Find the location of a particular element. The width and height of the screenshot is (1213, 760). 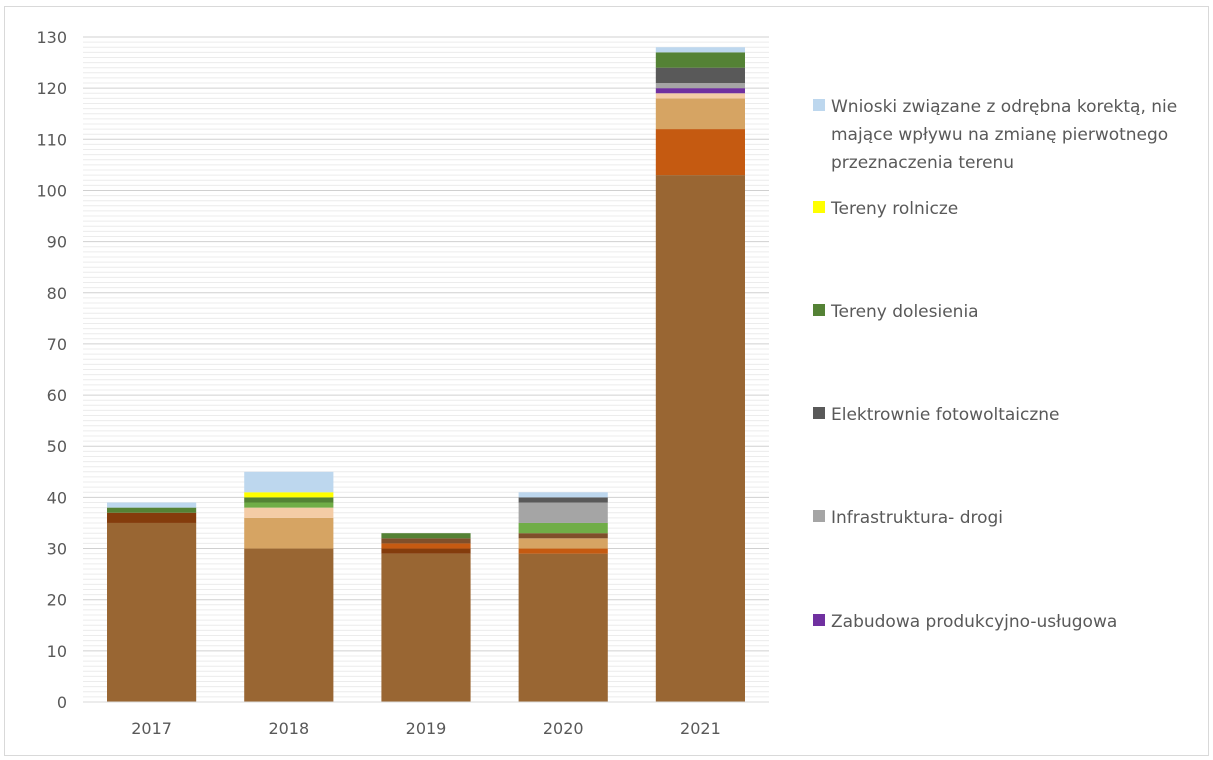

legend-item-infrastruktura: Infrastruktura- drogi is located at coordinates (1002, 518).